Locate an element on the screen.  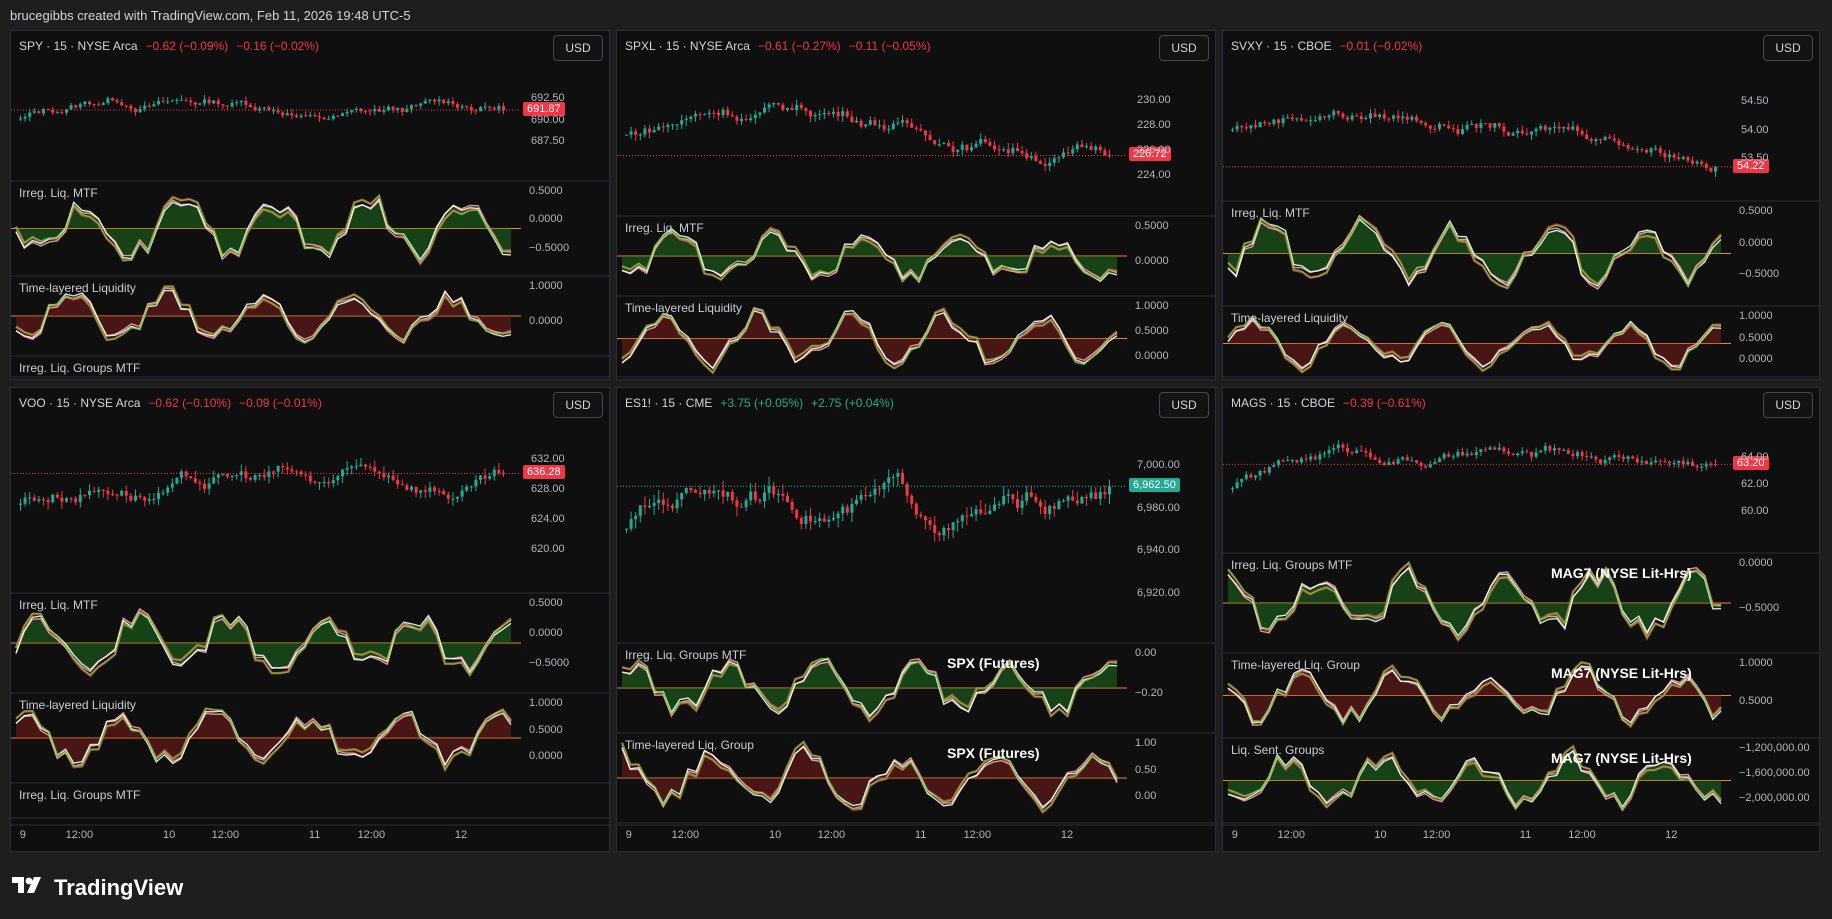
symbol-legend: MAGS · 15 · CBOE −0.39 (−0.61%) is located at coordinates (1332, 403).